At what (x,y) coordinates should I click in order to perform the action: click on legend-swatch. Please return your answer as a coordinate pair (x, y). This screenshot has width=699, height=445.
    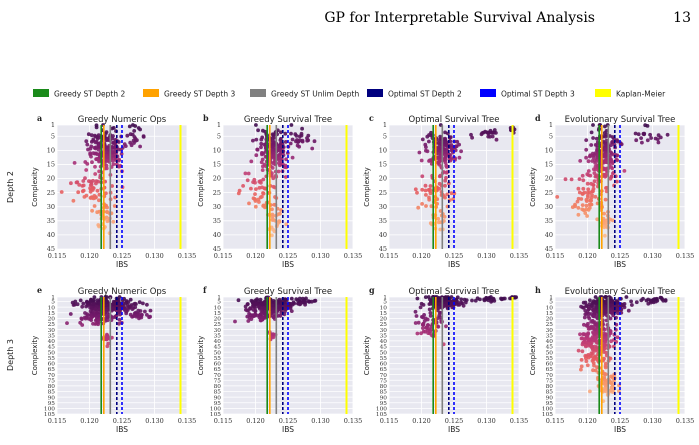
    Looking at the image, I should click on (258, 93).